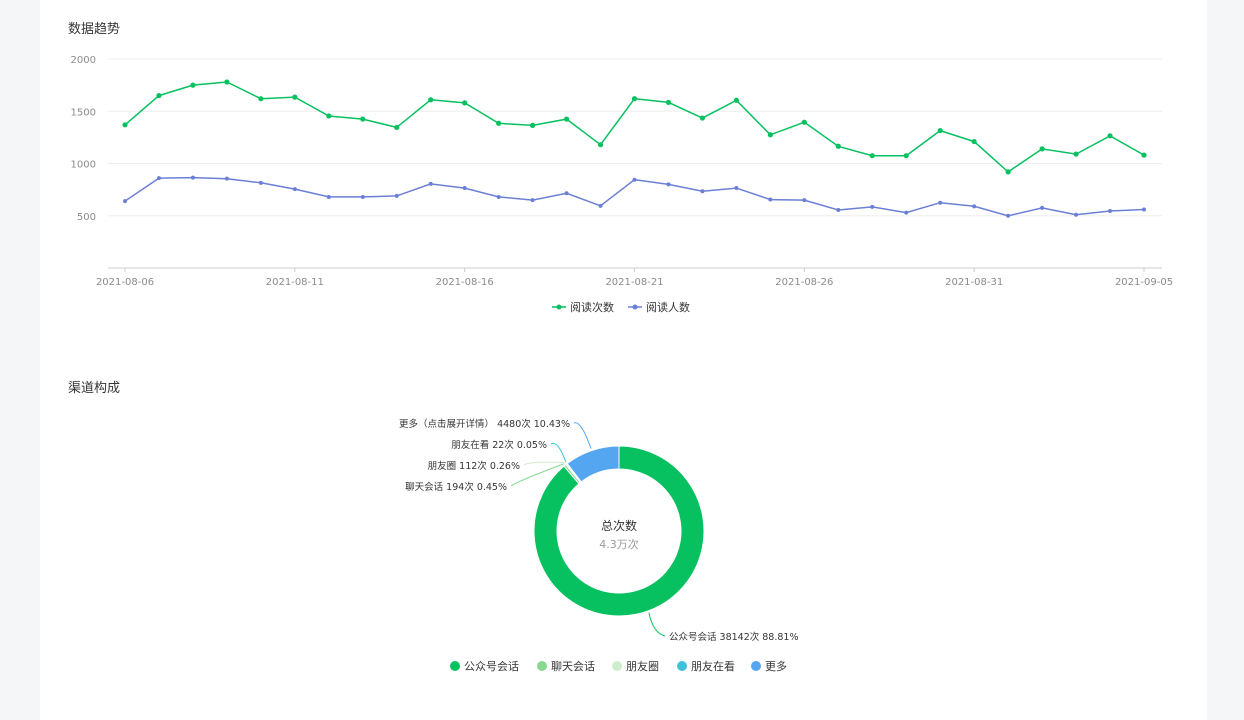 Image resolution: width=1244 pixels, height=720 pixels. Describe the element at coordinates (125, 282) in the screenshot. I see `x-tick-label: 2021-08-06` at that location.